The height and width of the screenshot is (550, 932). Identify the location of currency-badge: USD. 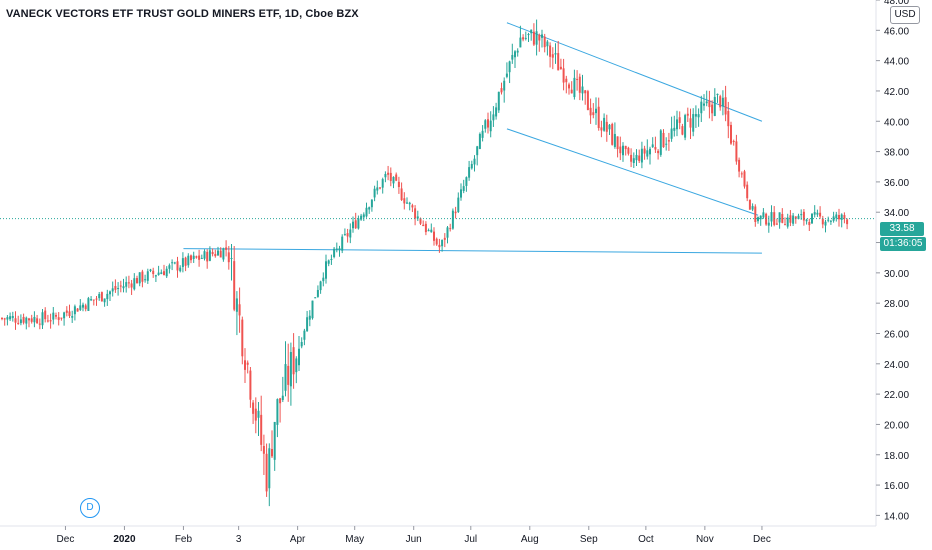
(905, 15).